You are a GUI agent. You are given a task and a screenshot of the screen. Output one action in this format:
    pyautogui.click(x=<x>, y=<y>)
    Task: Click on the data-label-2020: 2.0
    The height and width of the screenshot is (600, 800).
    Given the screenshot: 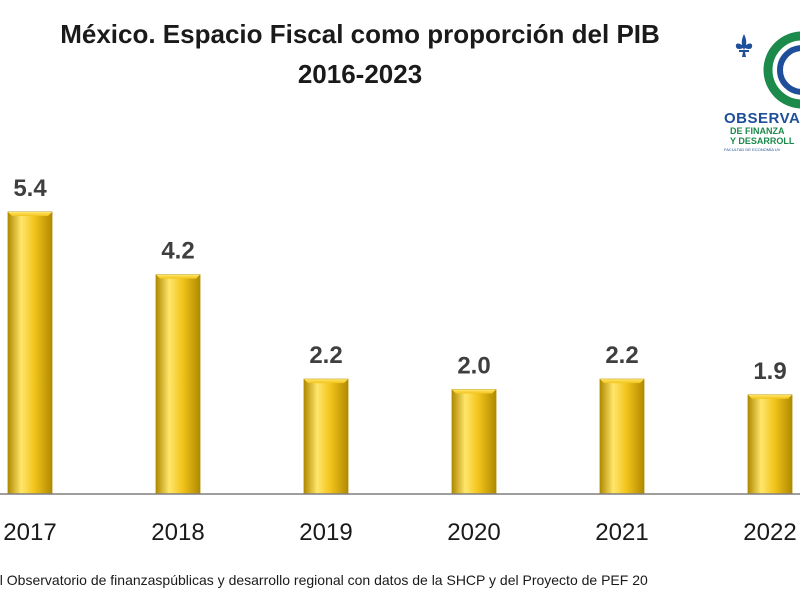 What is the action you would take?
    pyautogui.click(x=473, y=366)
    